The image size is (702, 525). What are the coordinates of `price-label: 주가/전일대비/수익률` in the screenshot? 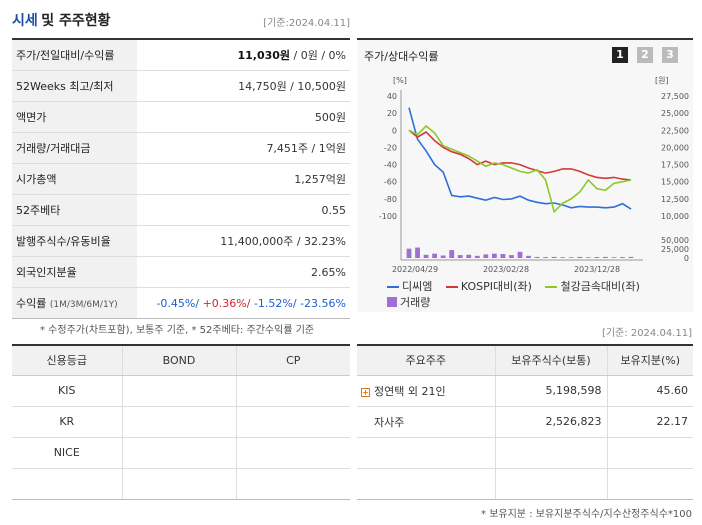 It's located at (74, 55).